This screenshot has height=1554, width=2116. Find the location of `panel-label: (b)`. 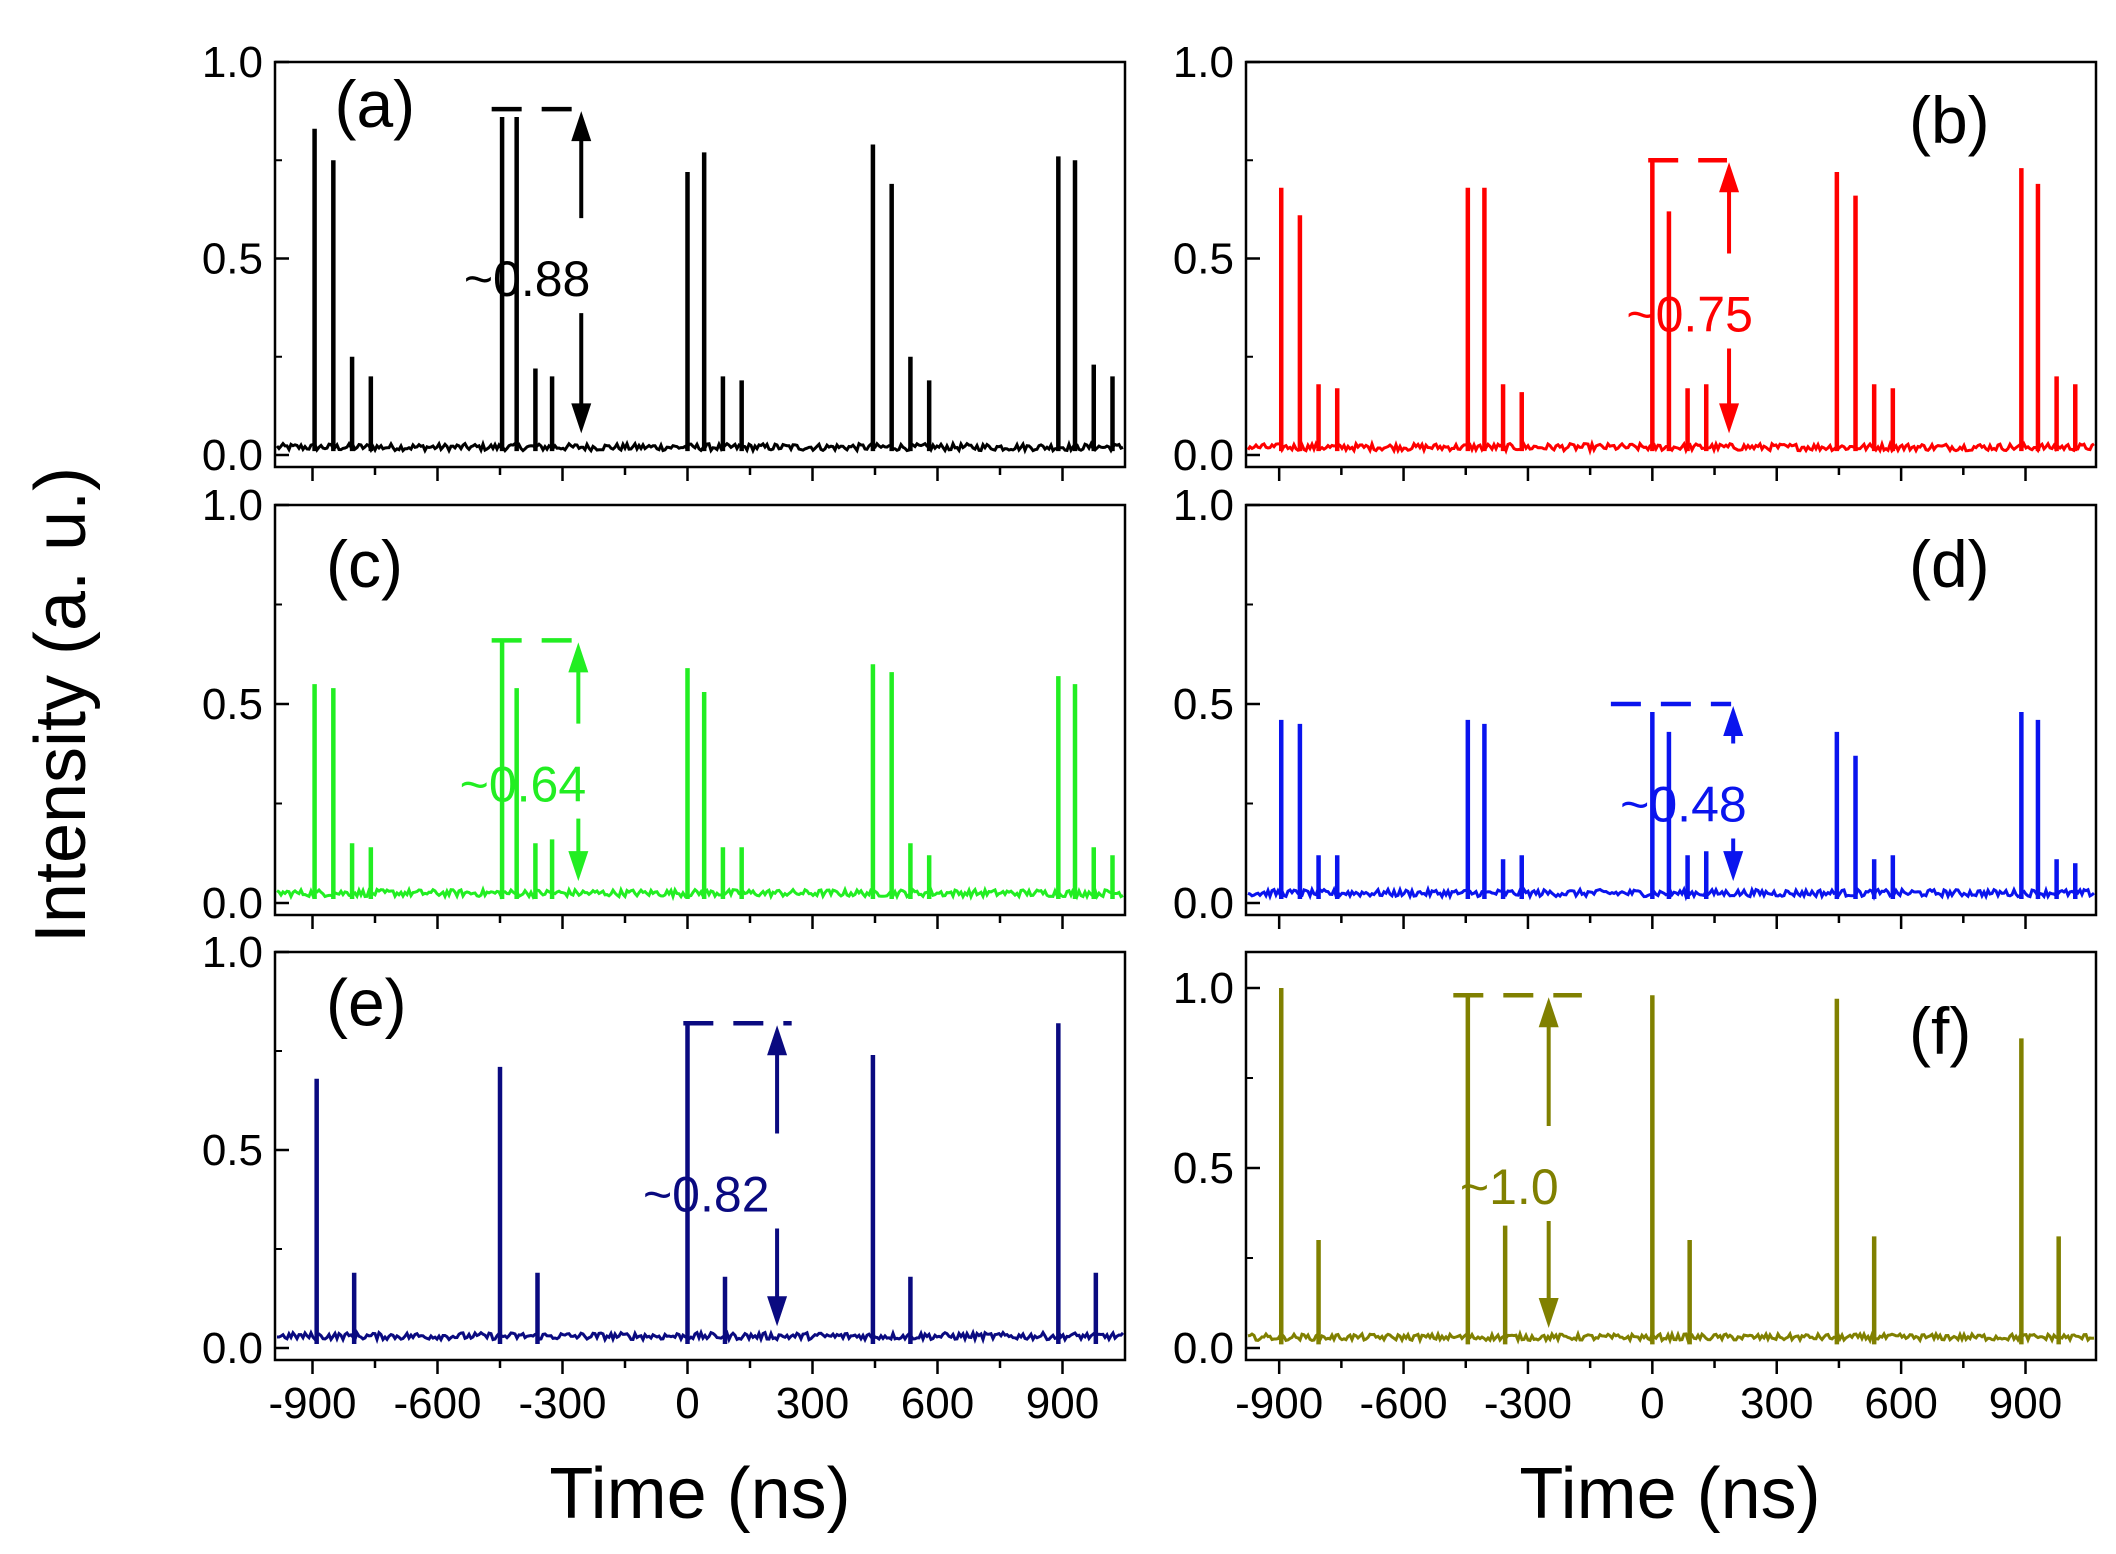

panel-label: (b) is located at coordinates (1949, 120).